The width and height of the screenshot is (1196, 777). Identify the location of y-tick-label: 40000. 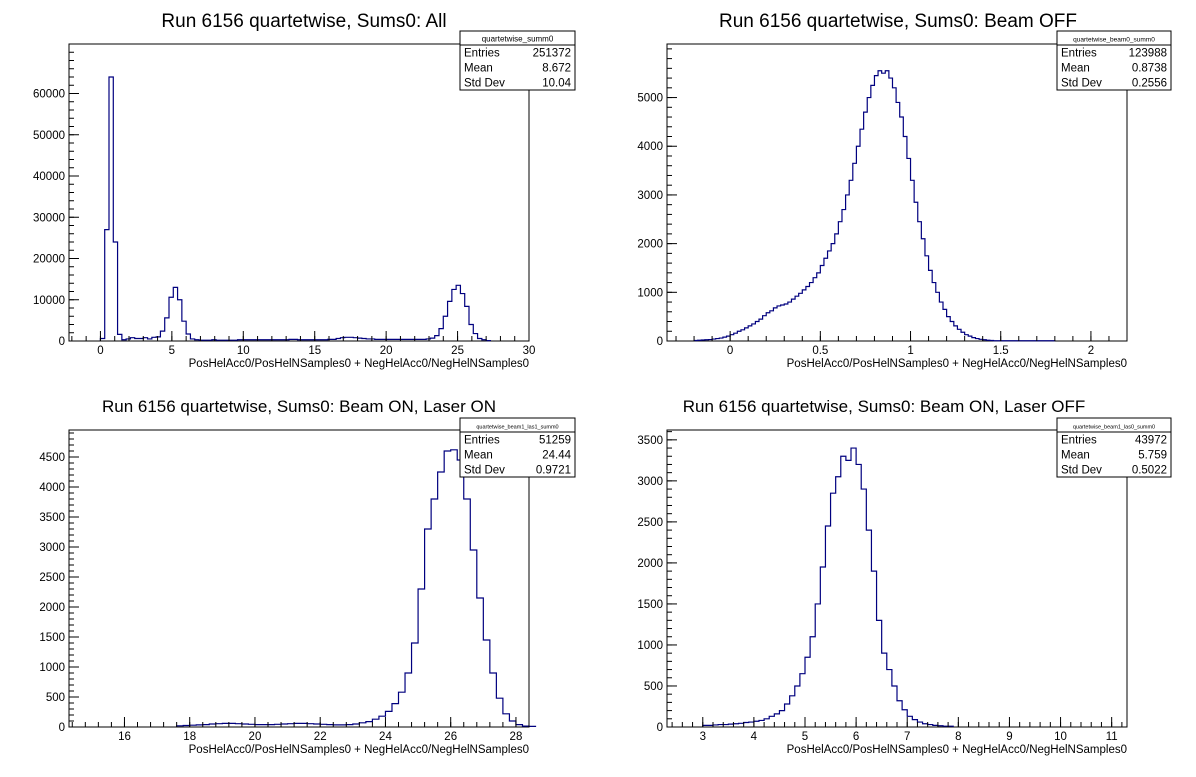
(49, 177).